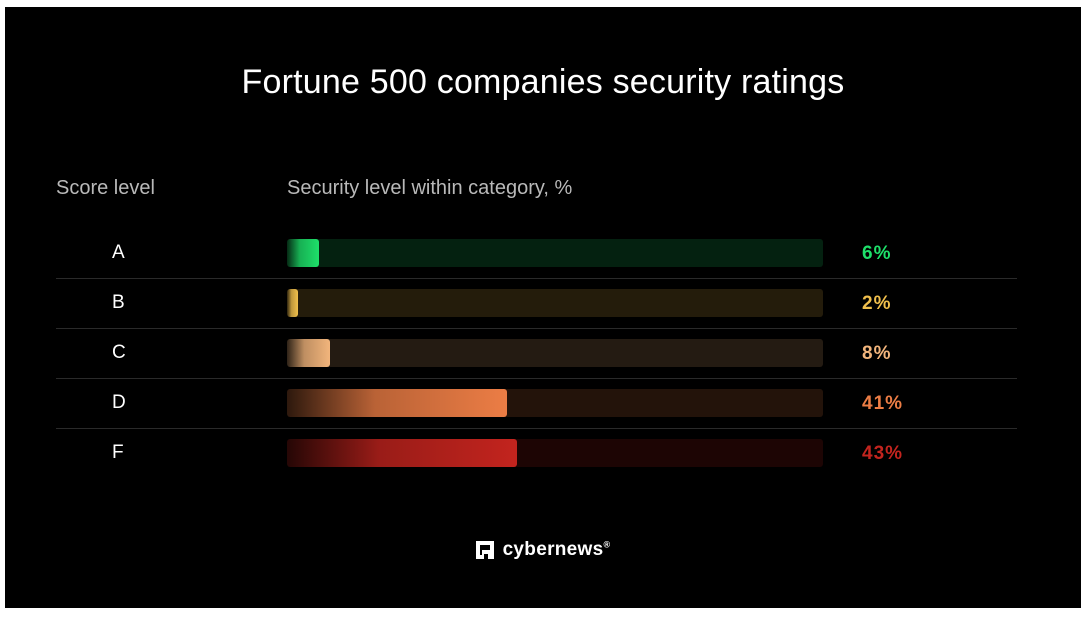  I want to click on value-label: 43%, so click(883, 453).